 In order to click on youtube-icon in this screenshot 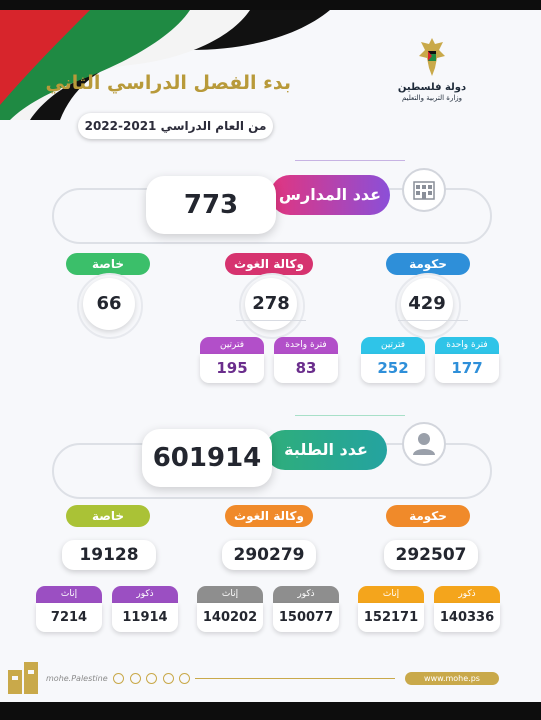, I will do `click(135, 678)`.